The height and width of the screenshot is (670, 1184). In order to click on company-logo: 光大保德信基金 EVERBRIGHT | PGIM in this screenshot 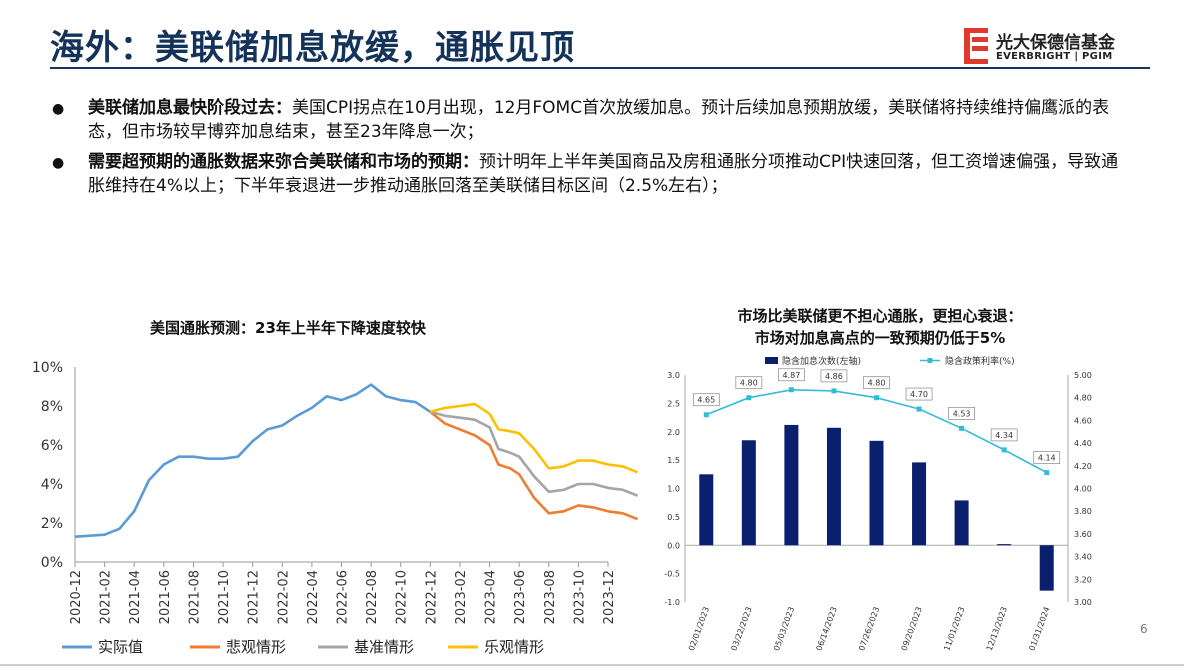, I will do `click(1055, 46)`.